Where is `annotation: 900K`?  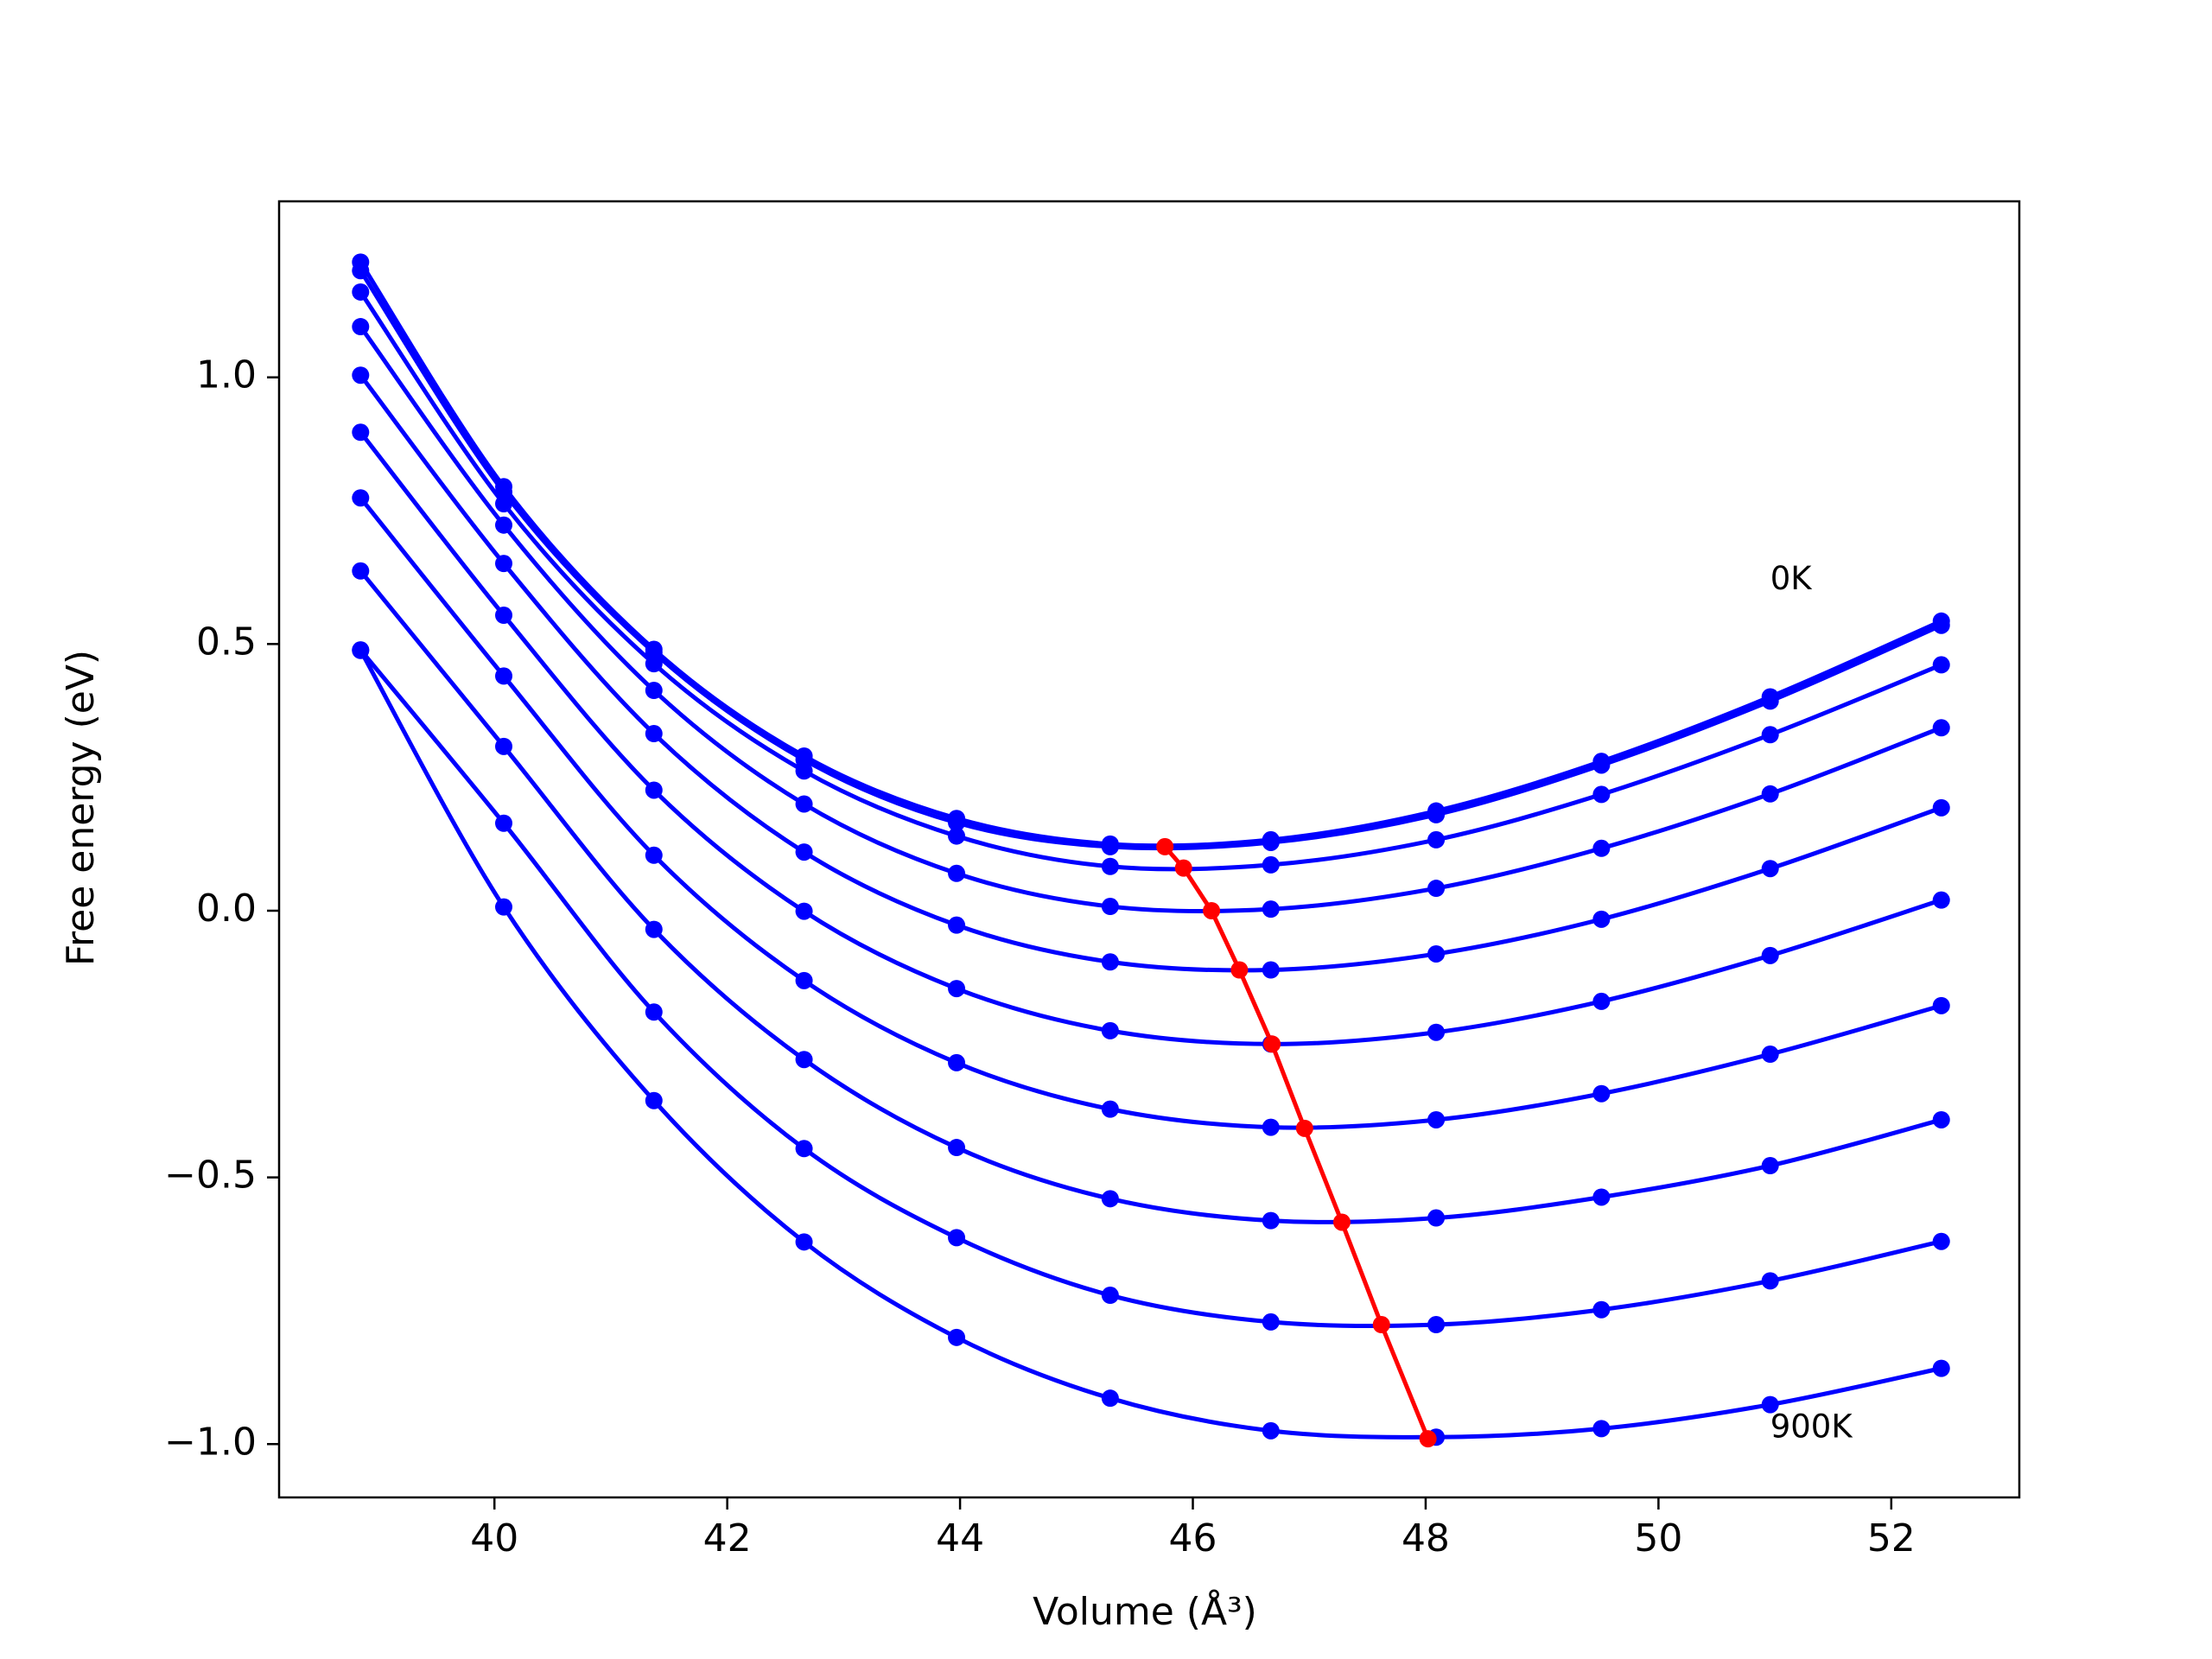
annotation: 900K is located at coordinates (1812, 1426).